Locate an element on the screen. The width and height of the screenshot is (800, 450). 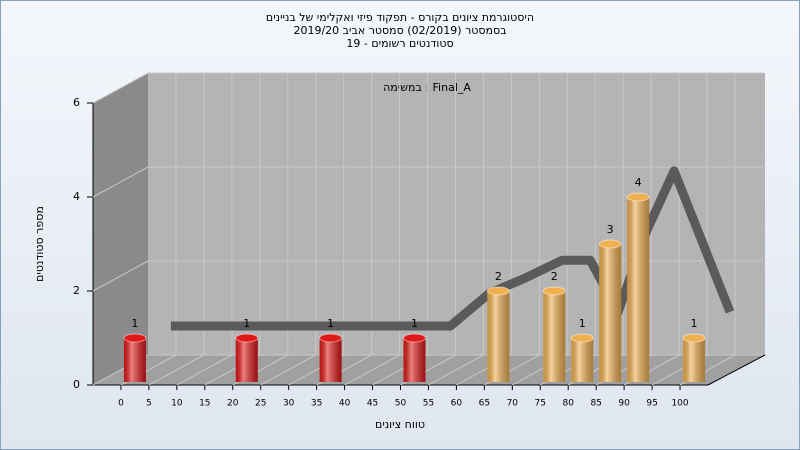
side-wall is located at coordinates (120, 229).